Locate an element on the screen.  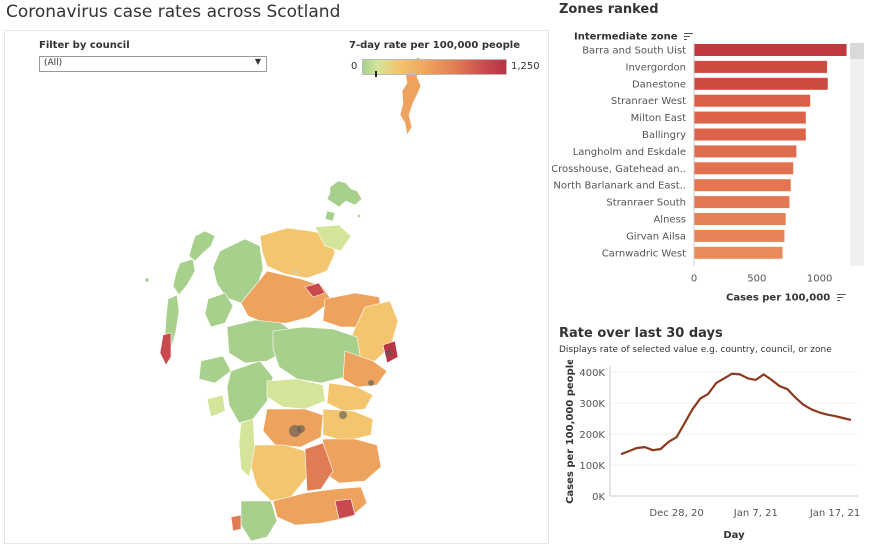
map-urban-clusters is located at coordinates (340, 393).